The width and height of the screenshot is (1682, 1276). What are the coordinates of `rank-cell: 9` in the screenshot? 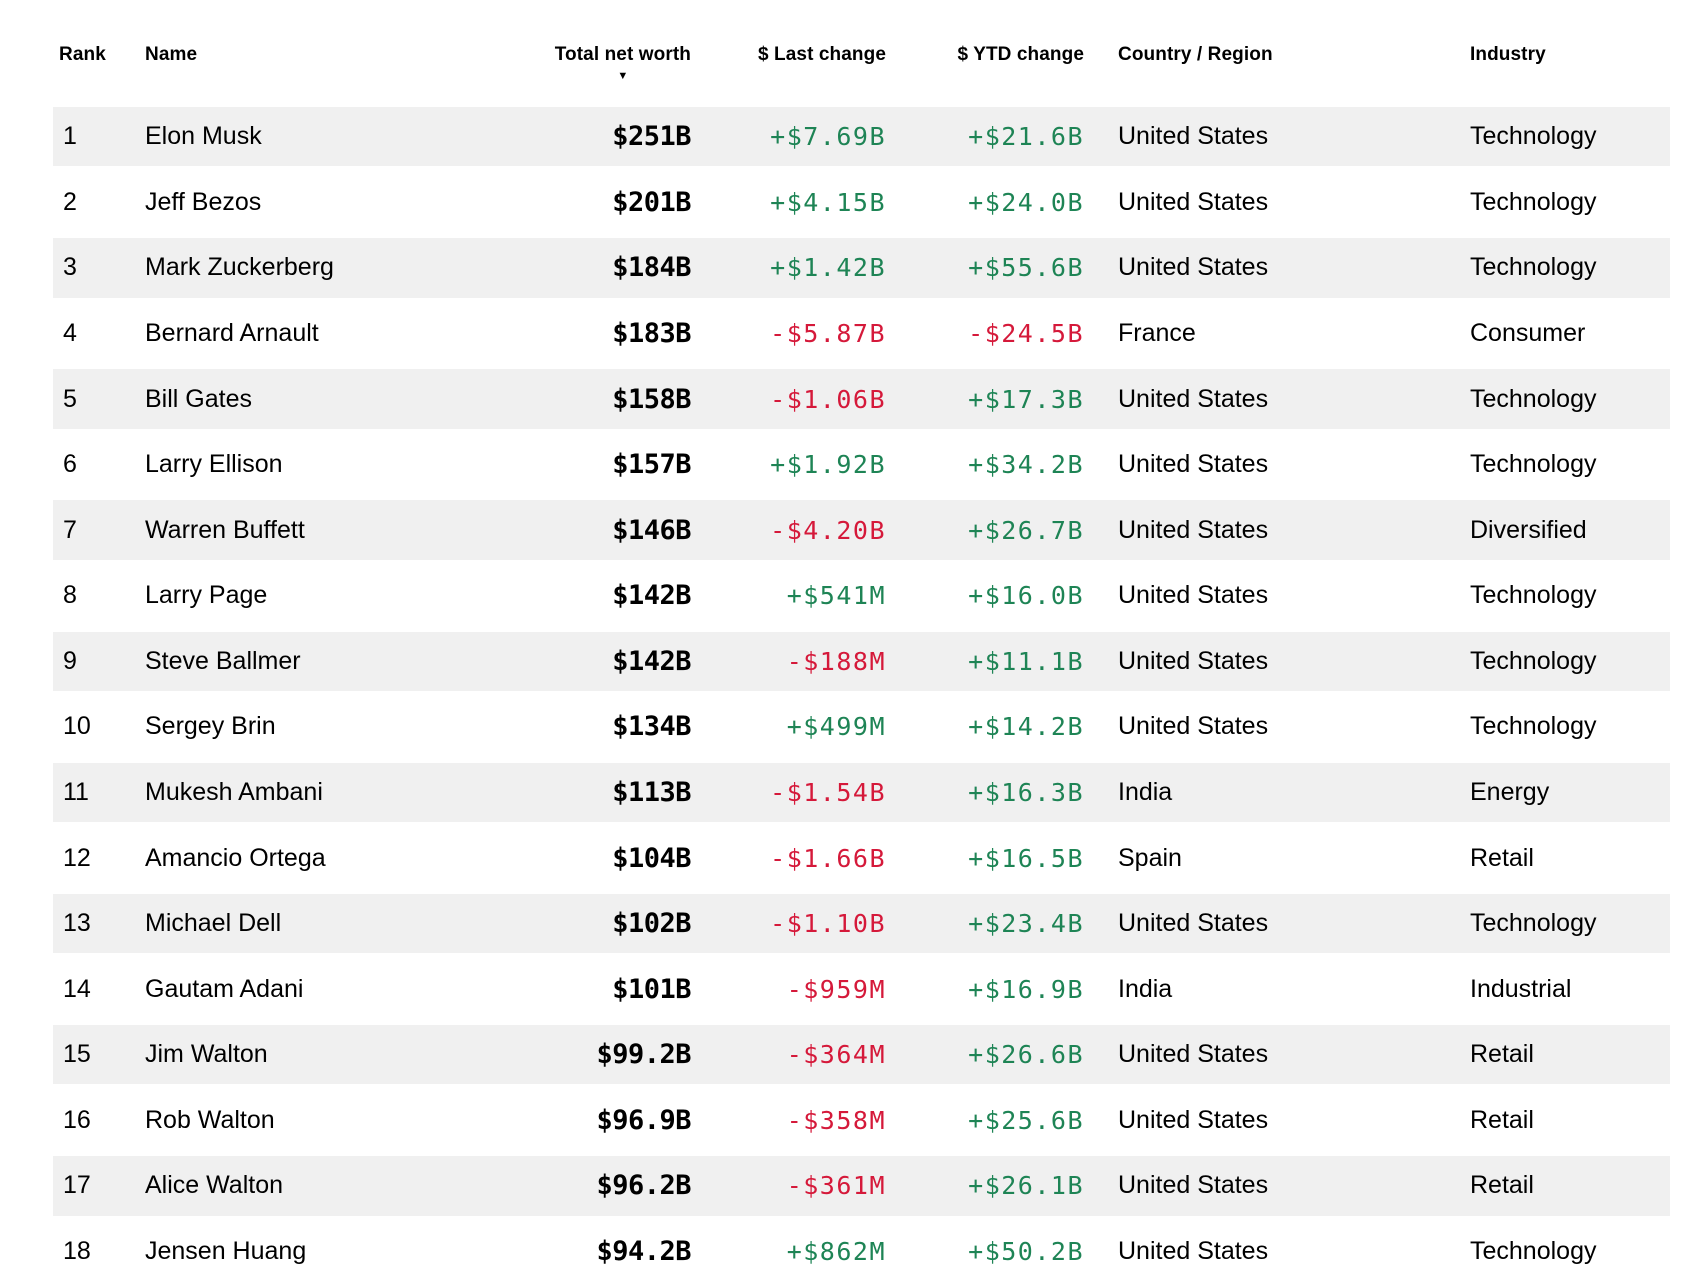 It's located at (70, 661).